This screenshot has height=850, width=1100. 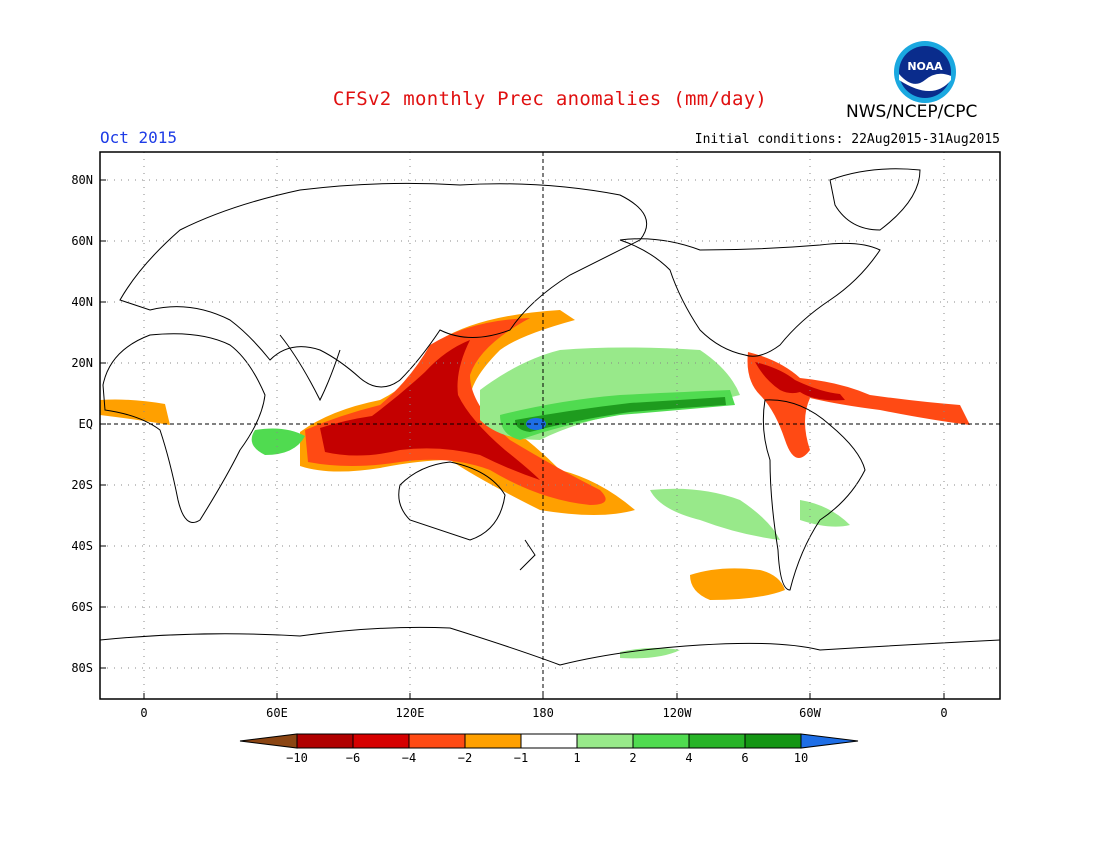 I want to click on colorbar-legend: −10 −6 −4 −2 −1 1 2 4 6 10, so click(x=549, y=749).